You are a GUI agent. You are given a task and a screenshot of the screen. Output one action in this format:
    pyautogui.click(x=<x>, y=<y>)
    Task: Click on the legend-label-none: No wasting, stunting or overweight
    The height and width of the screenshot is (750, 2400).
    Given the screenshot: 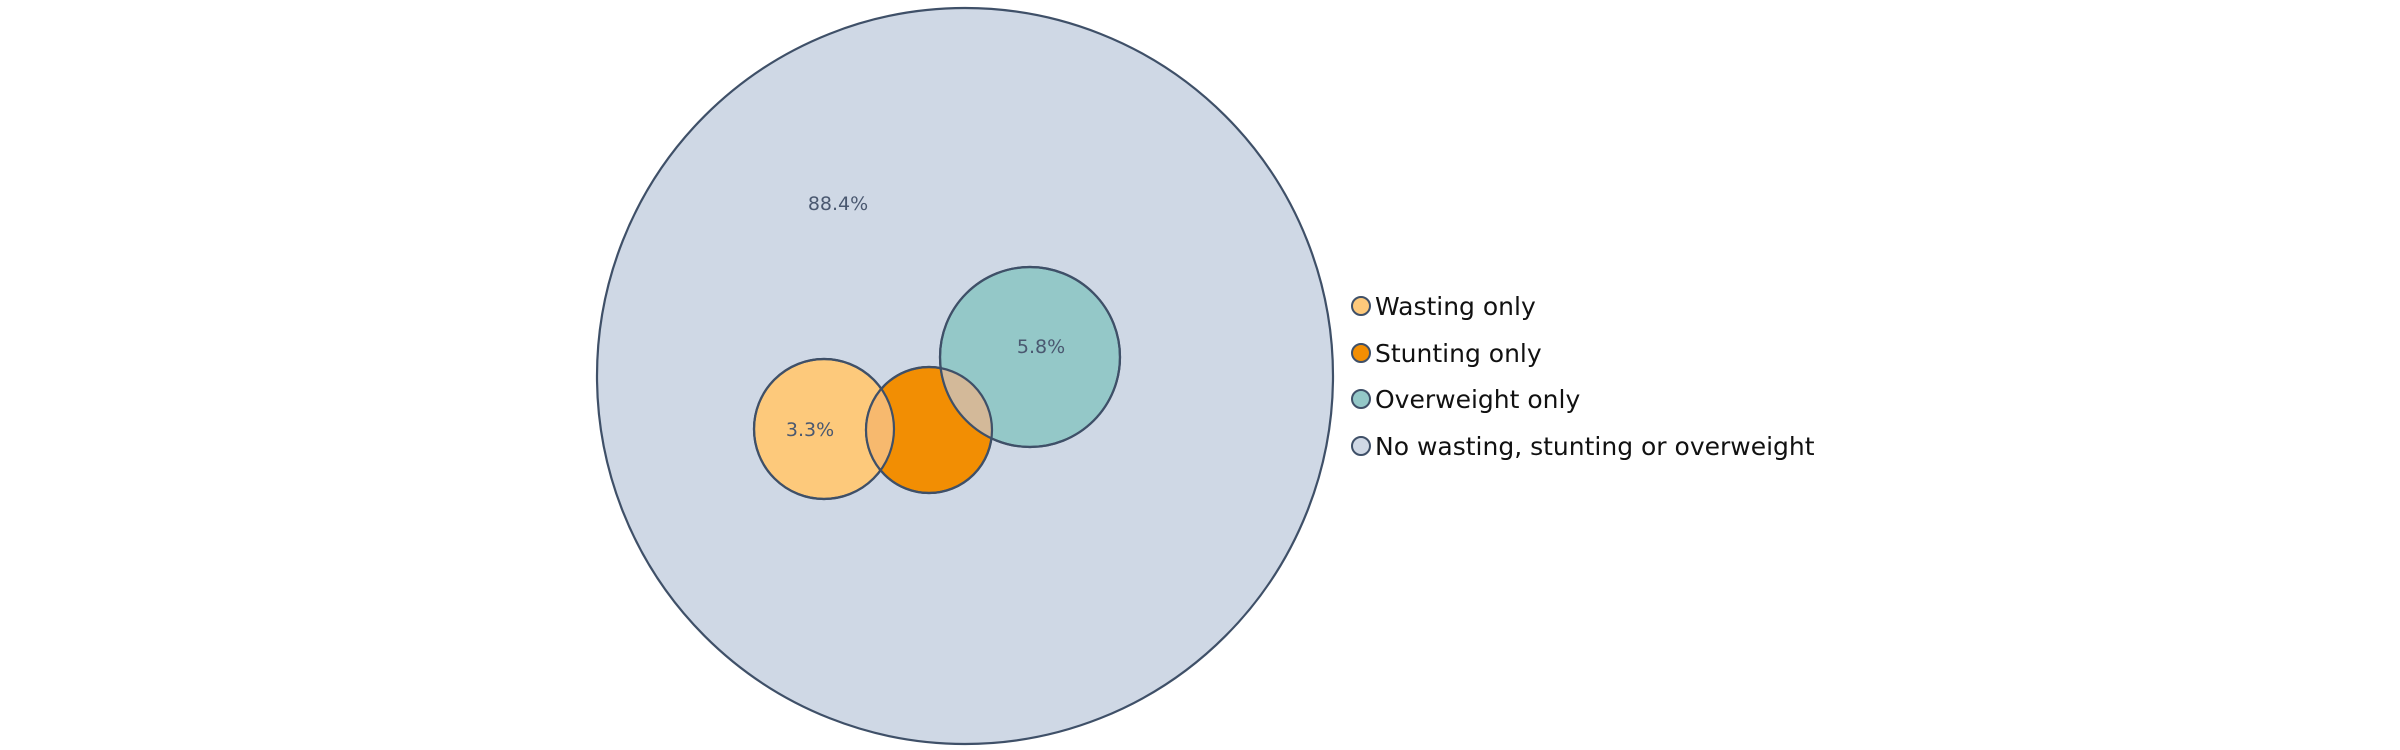 What is the action you would take?
    pyautogui.click(x=1595, y=446)
    